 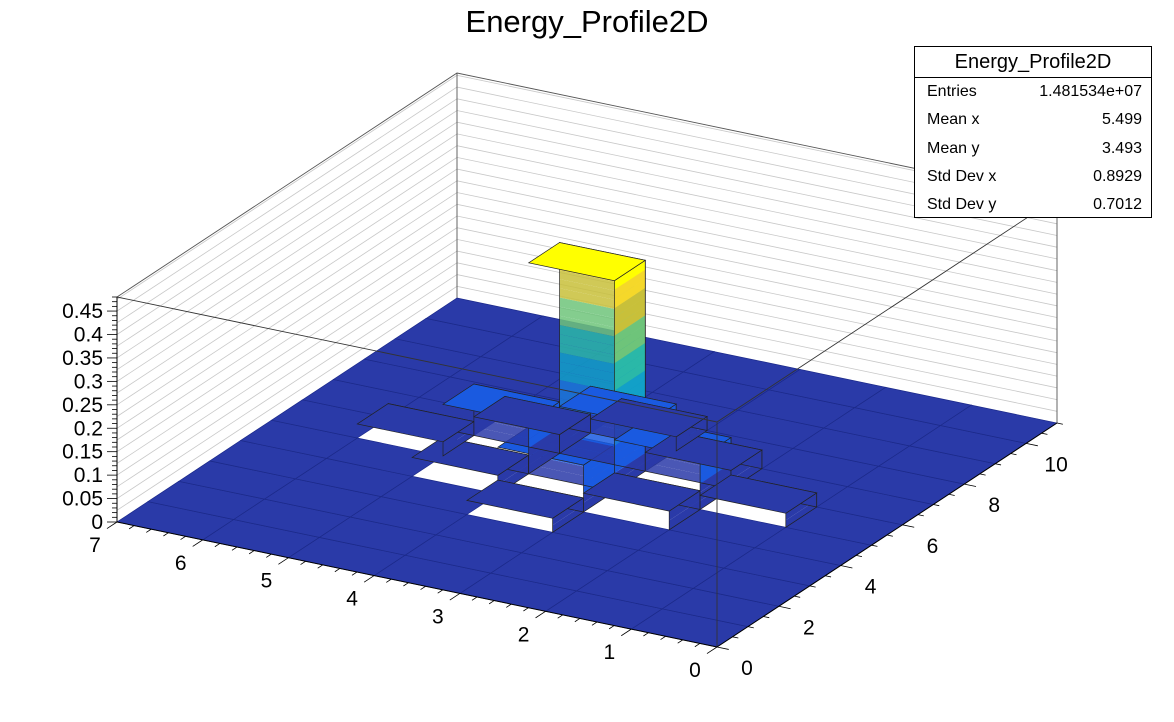 What do you see at coordinates (352, 599) in the screenshot?
I see `y-tick-label: 4` at bounding box center [352, 599].